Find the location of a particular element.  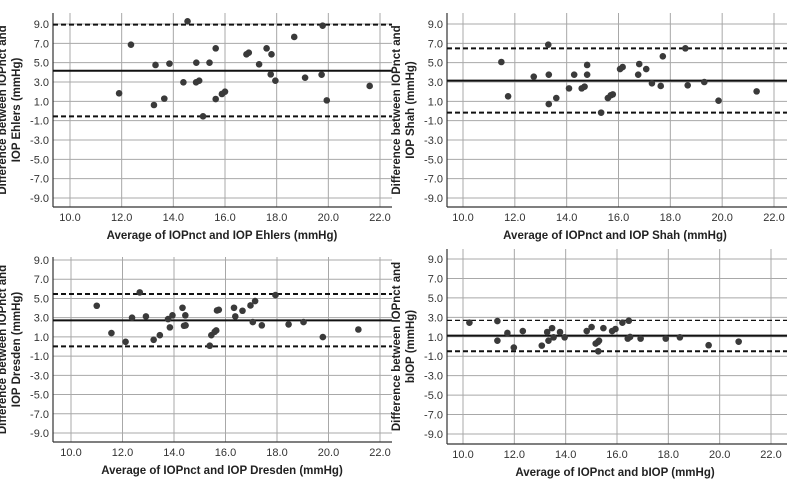

x-axis-label: Average of IOPnct and IOP Ehlers (mmHg) is located at coordinates (222, 236).